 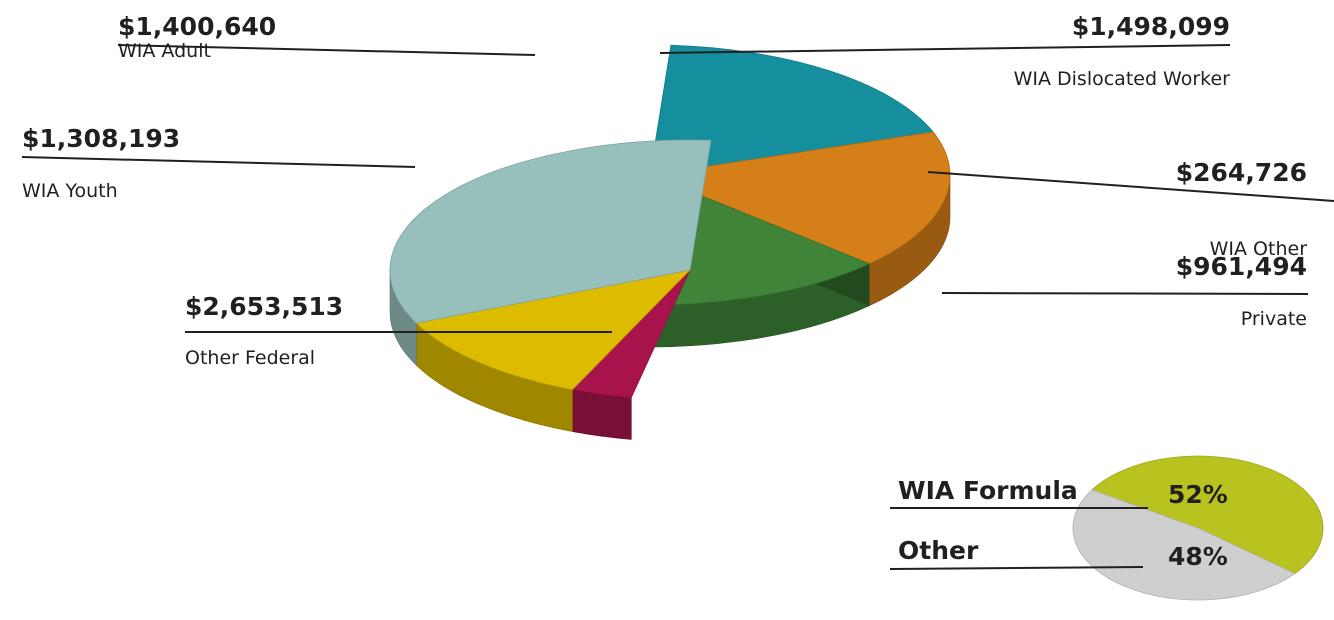 I want to click on private-label: Private, so click(x=1273, y=319).